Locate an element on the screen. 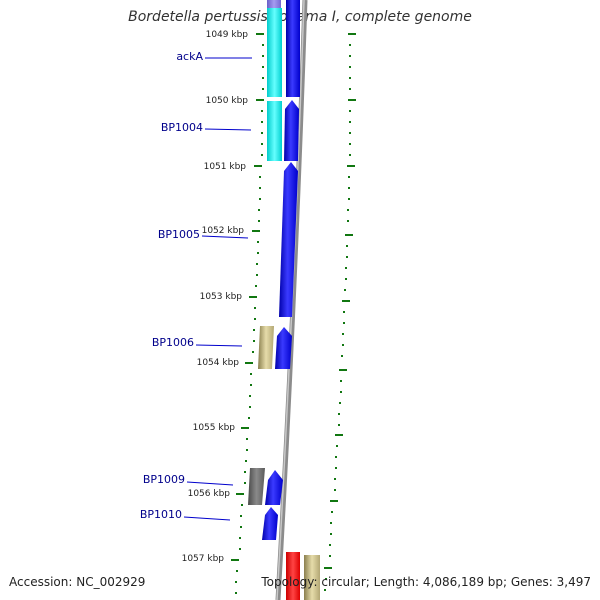  outer-ruler is located at coordinates (340, 312).